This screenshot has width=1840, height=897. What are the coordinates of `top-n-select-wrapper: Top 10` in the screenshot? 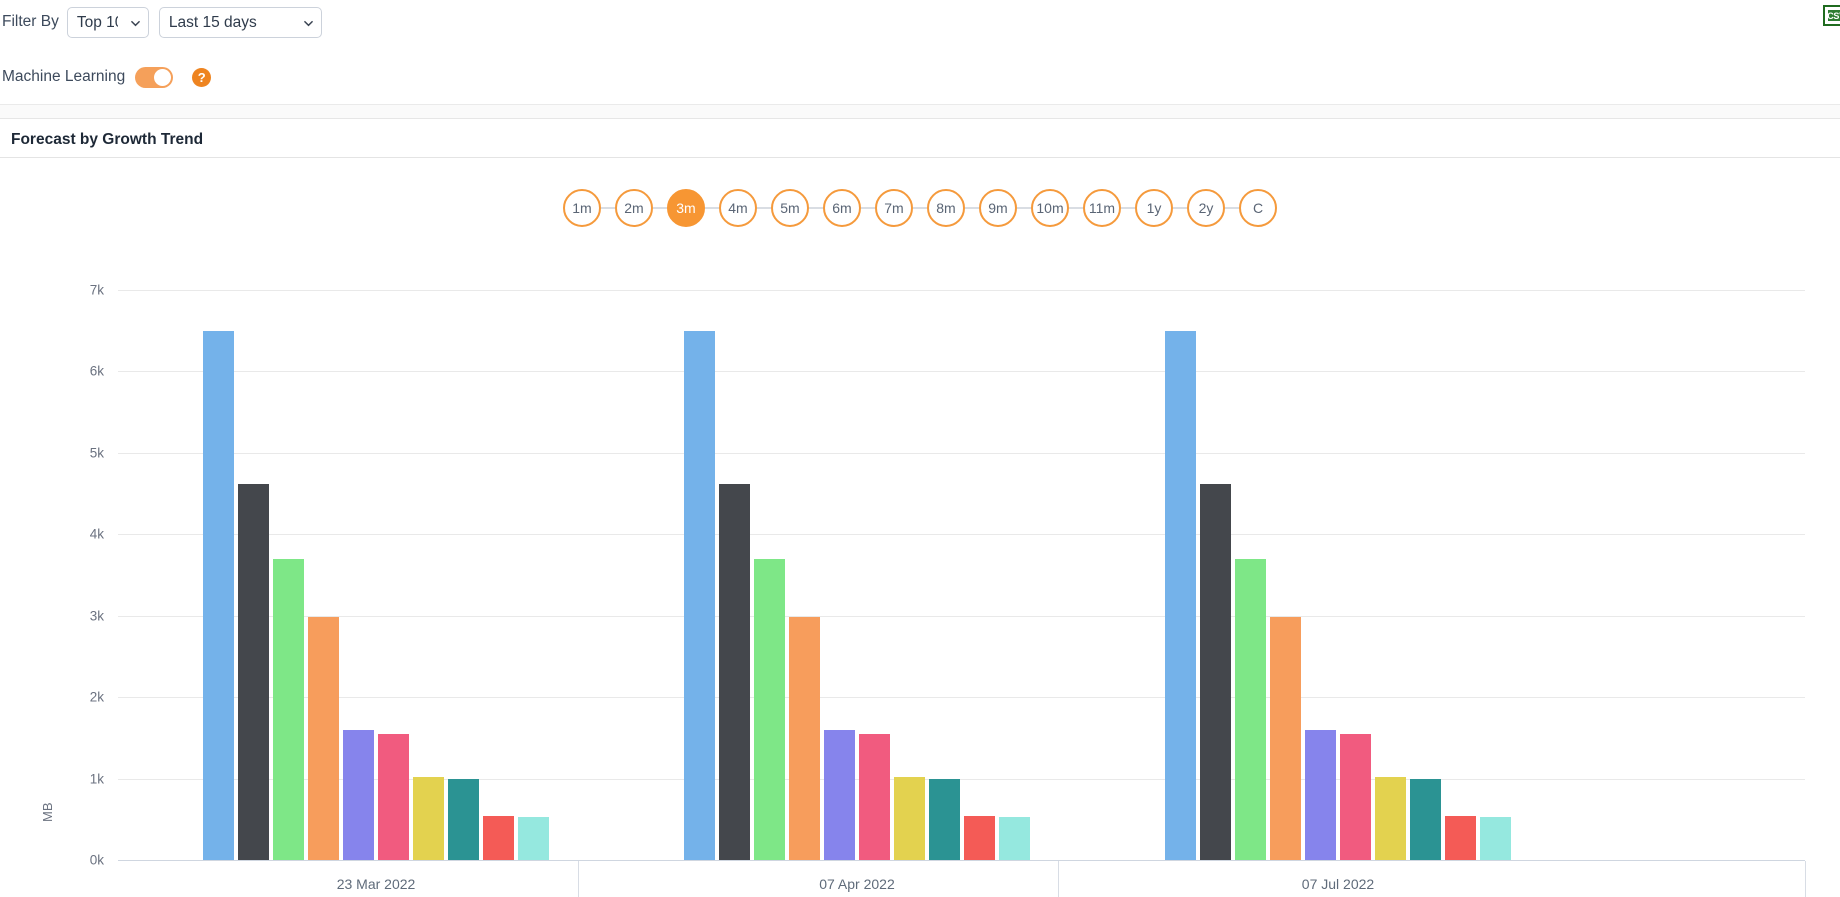 It's located at (107, 22).